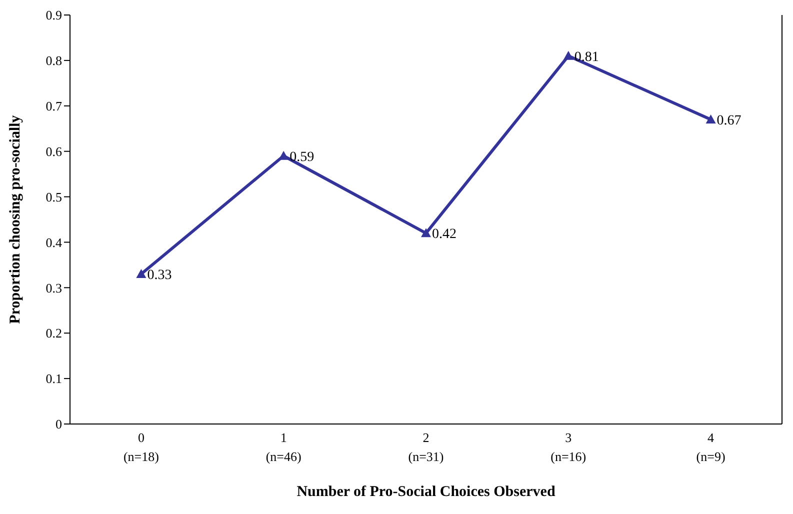 This screenshot has height=514, width=793. What do you see at coordinates (568, 447) in the screenshot?
I see `x-tick-label: 3 (n=16)` at bounding box center [568, 447].